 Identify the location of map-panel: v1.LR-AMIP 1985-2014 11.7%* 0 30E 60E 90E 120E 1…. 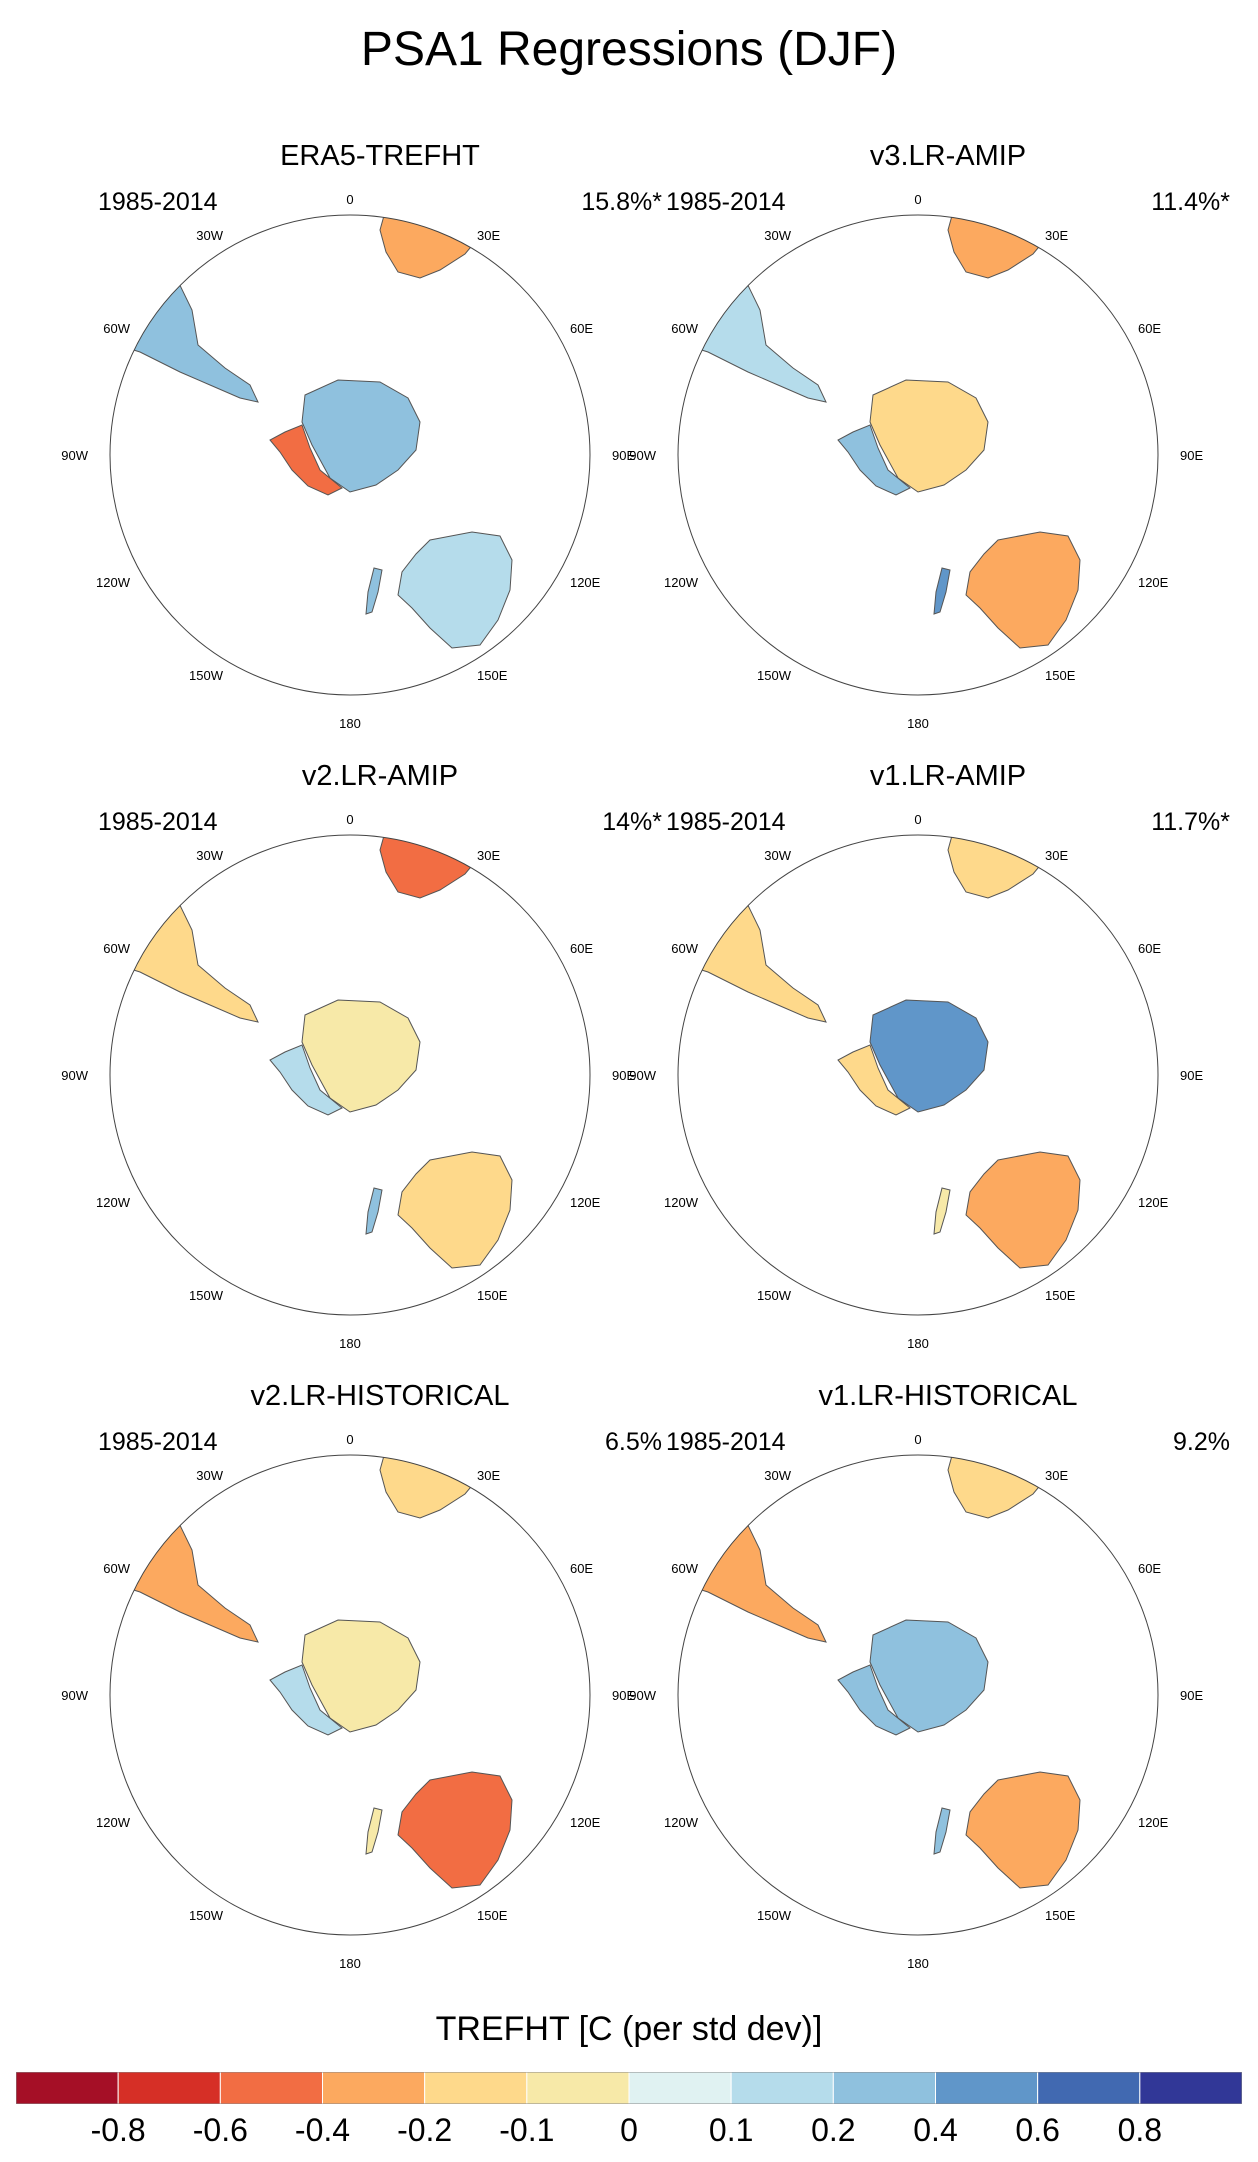
(938, 1060).